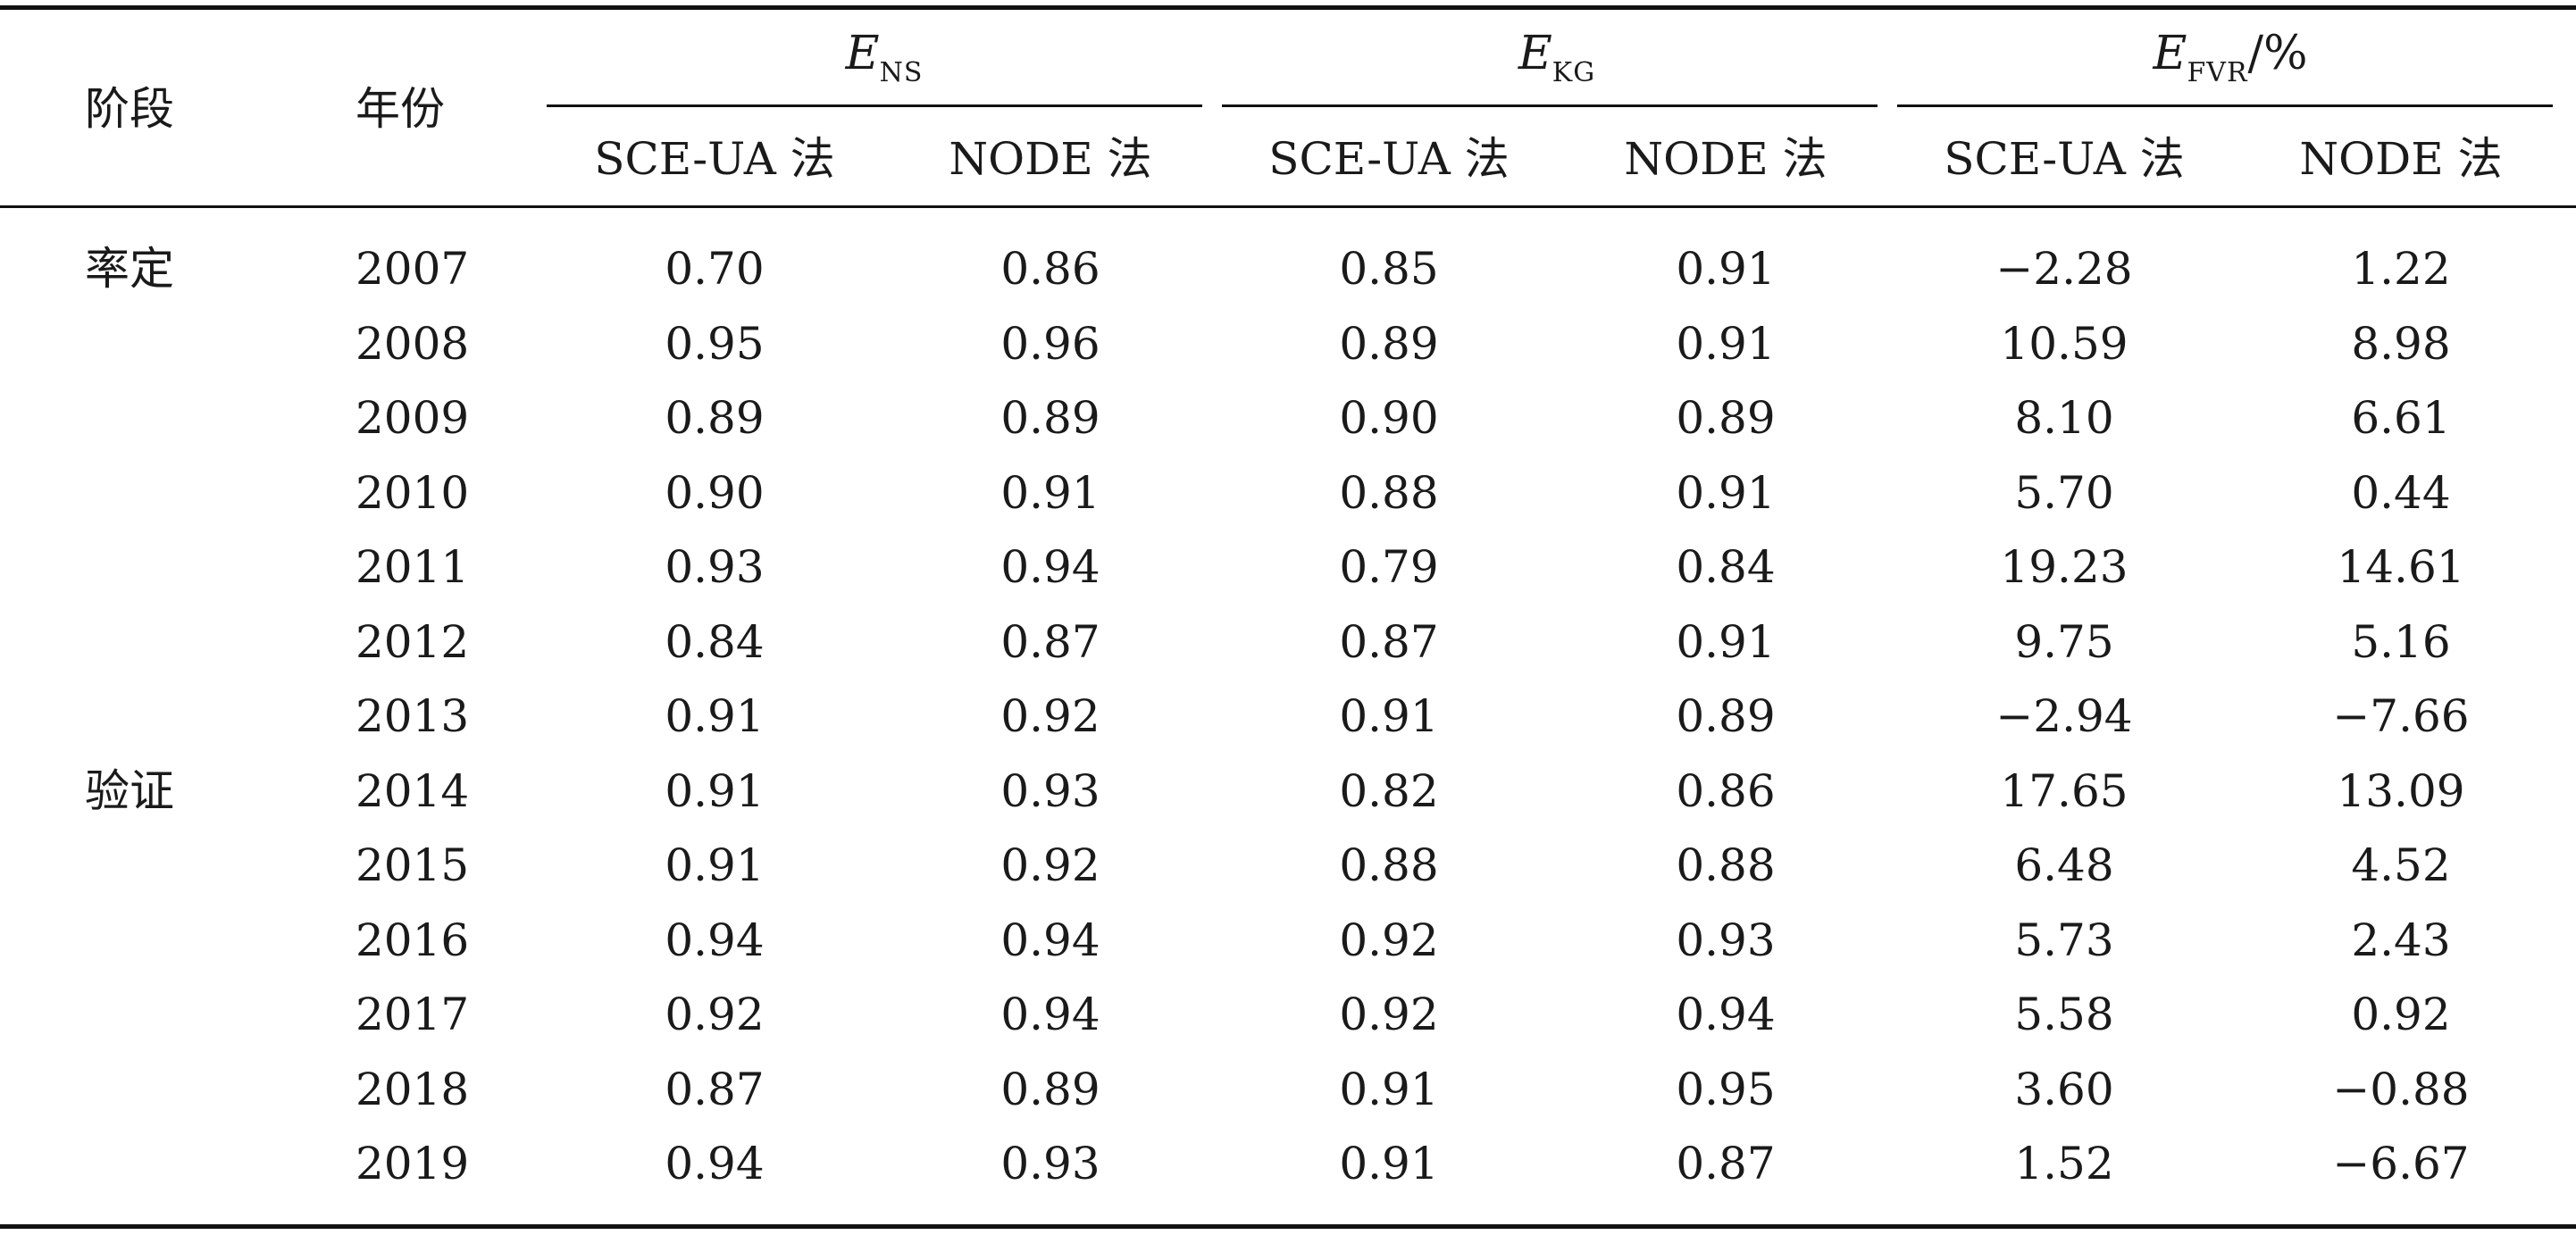 The image size is (2576, 1235). Describe the element at coordinates (413, 1163) in the screenshot. I see `row-year: 2019` at that location.